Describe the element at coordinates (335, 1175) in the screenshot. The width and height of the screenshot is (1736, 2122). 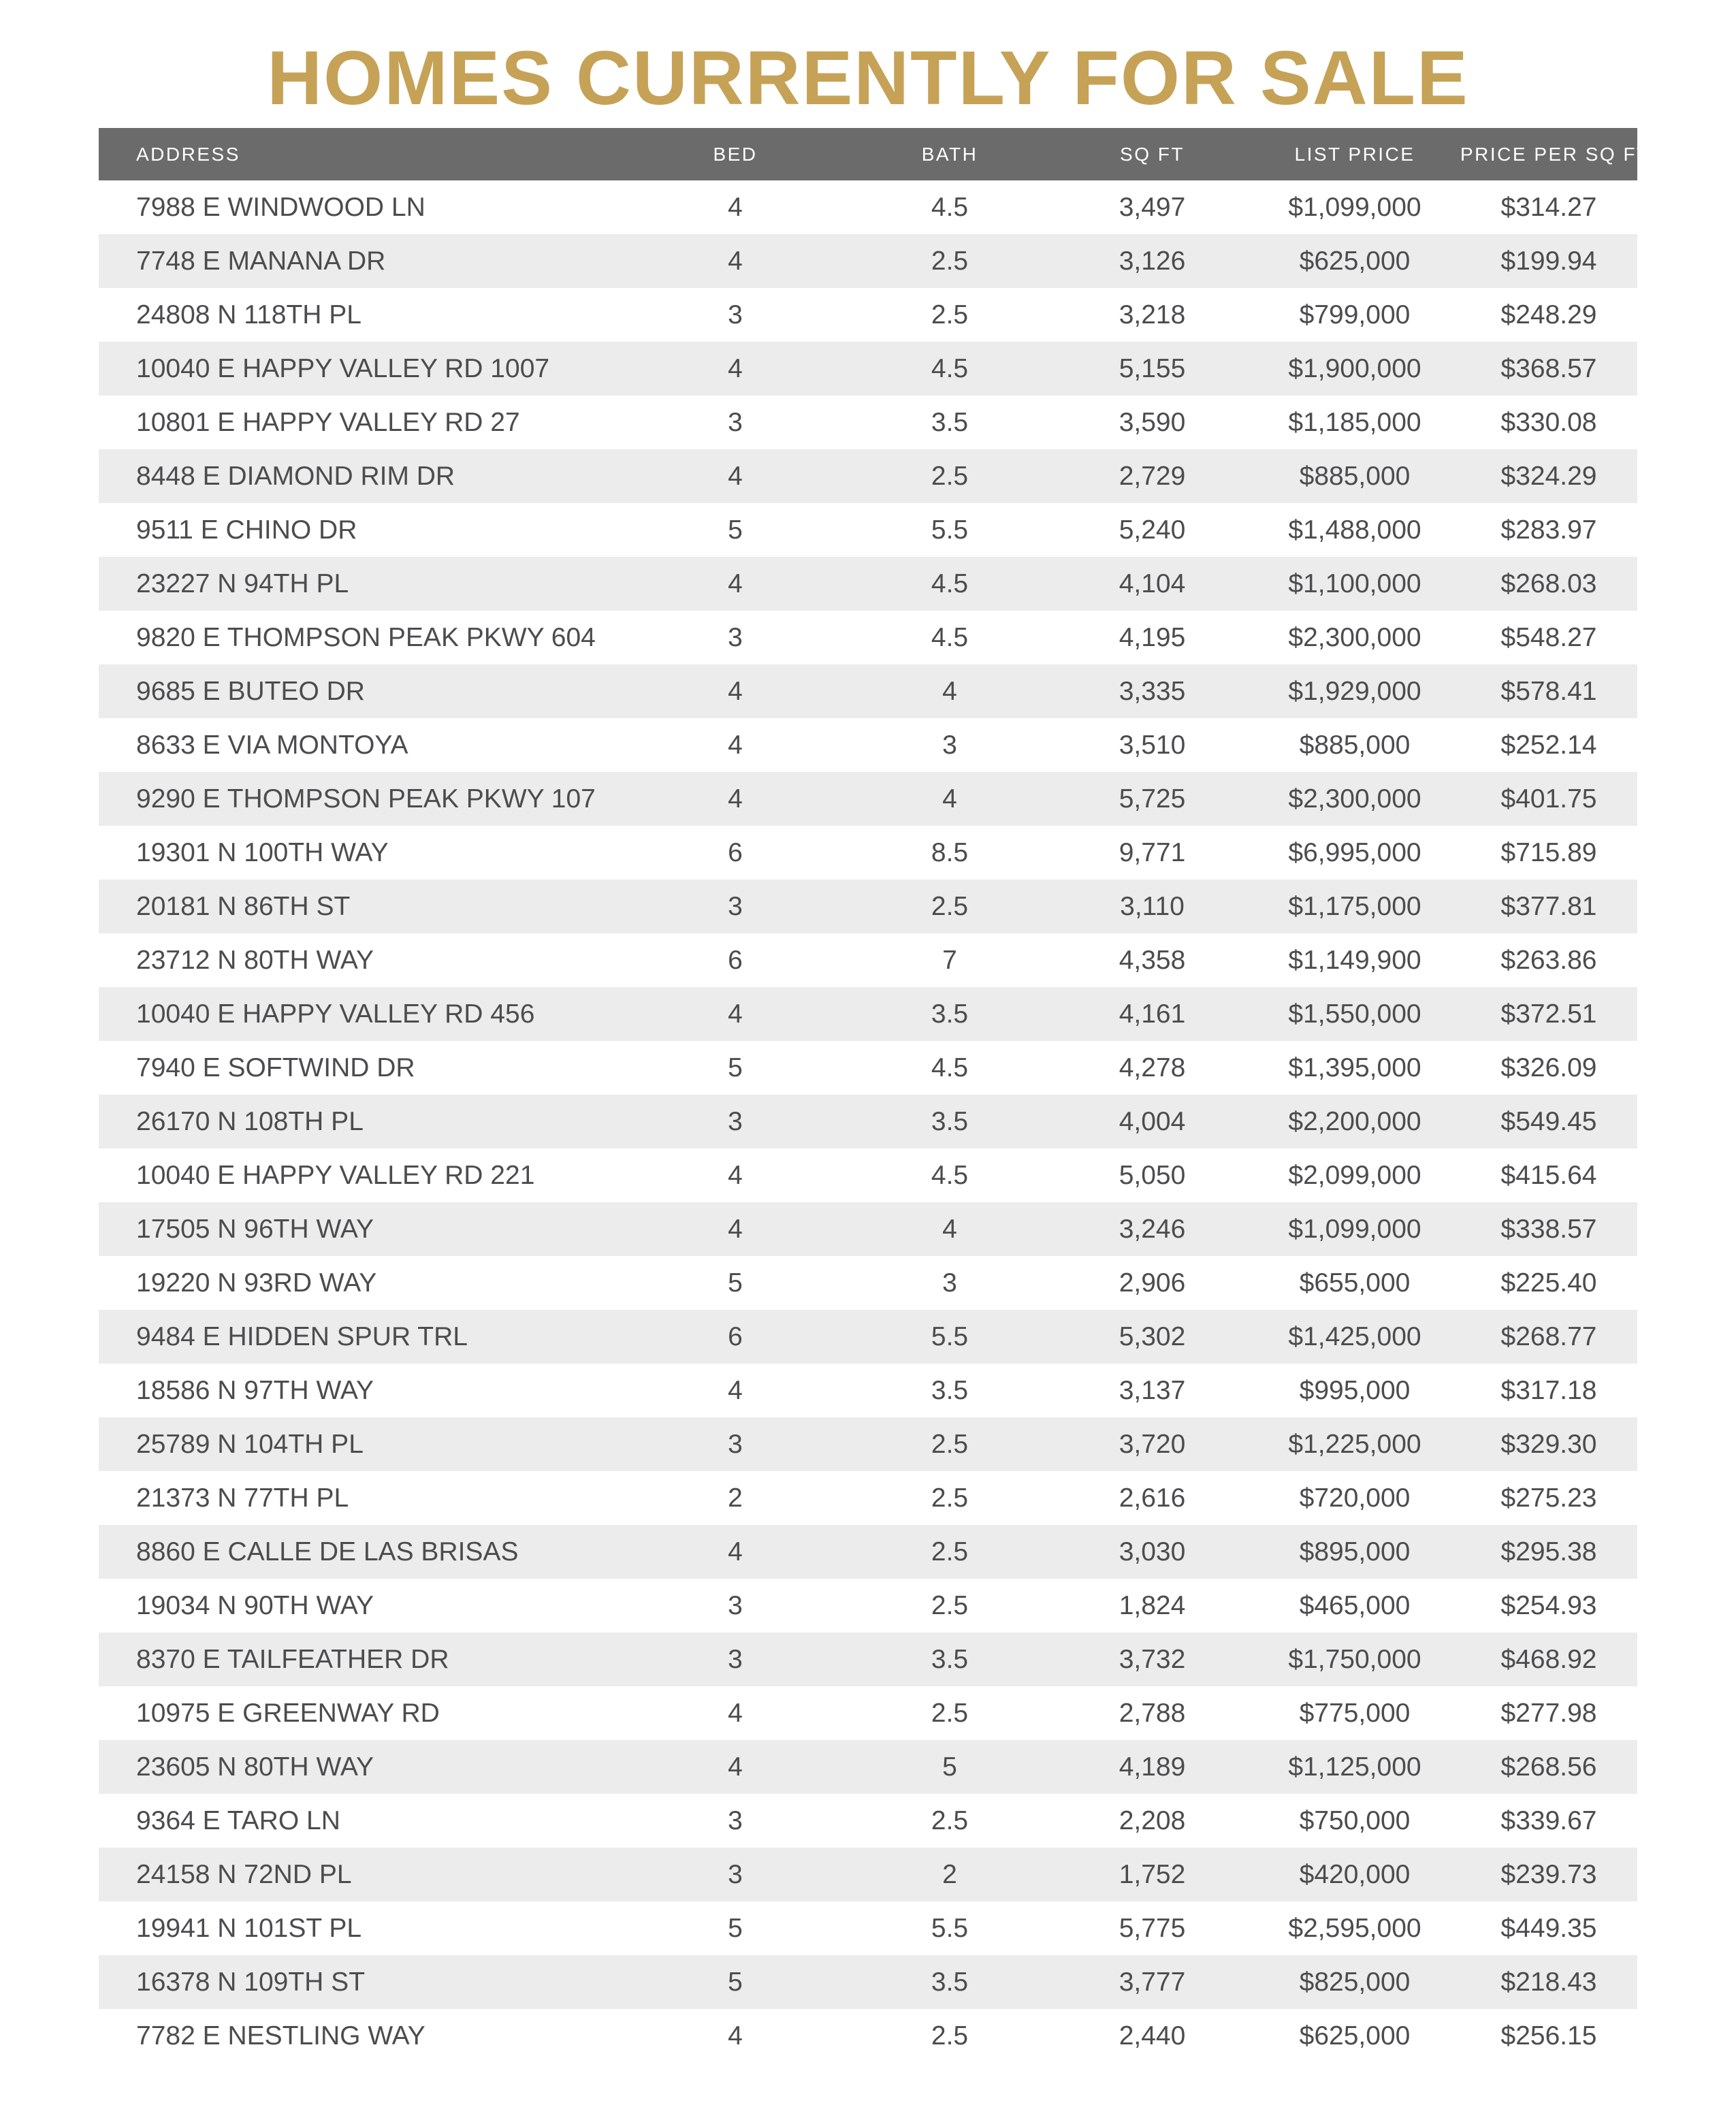
I see `cell-address: 10040 E HAPPY VALLEY RD 221` at that location.